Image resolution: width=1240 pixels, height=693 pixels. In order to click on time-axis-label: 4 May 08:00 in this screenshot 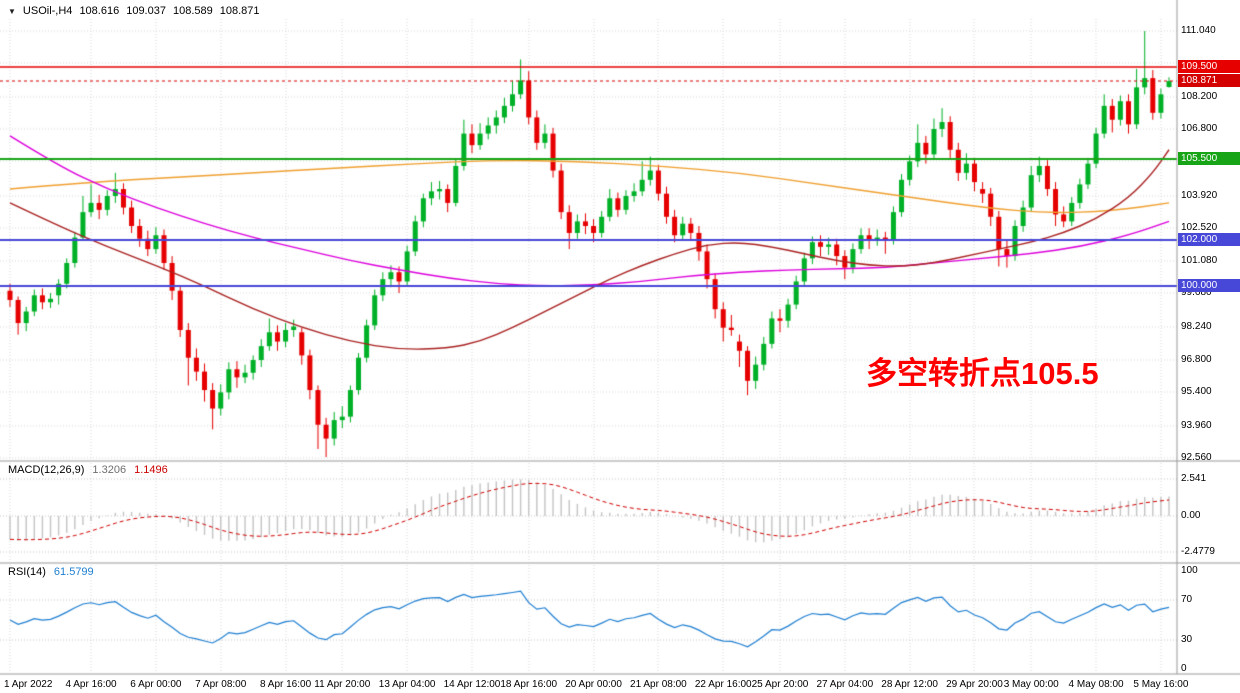, I will do `click(1096, 684)`.